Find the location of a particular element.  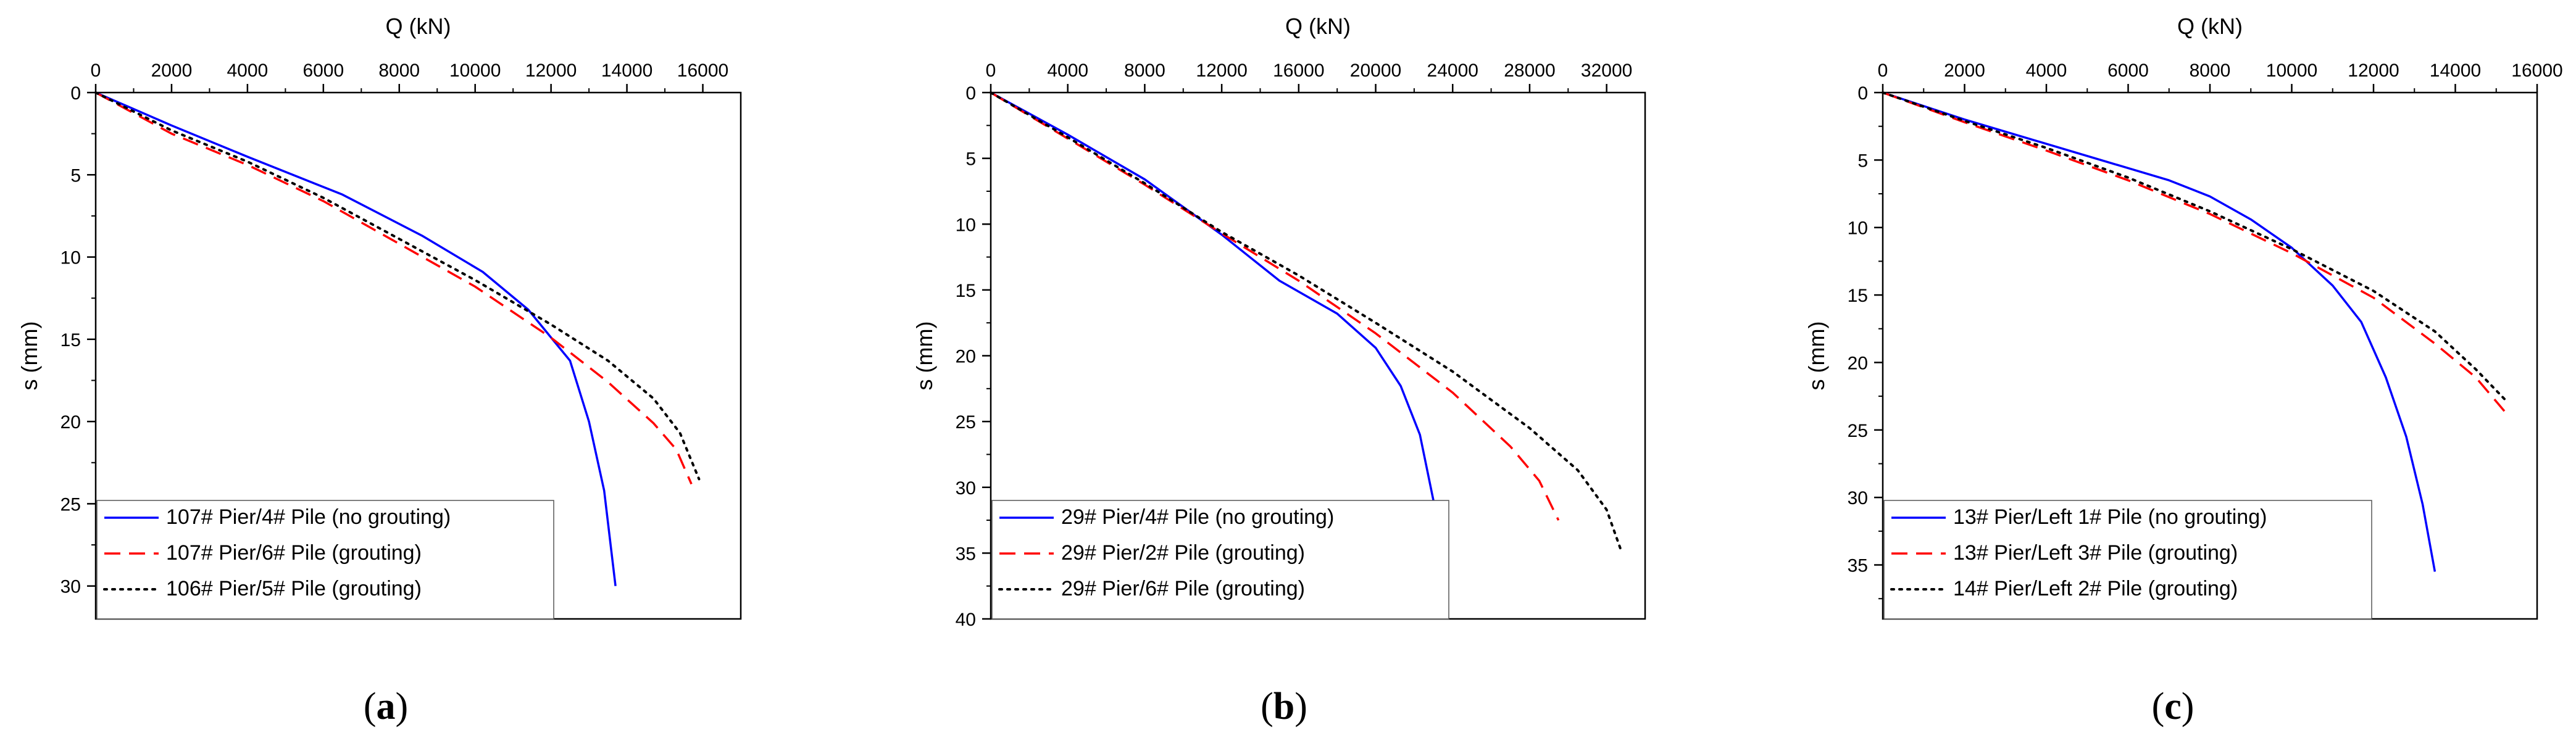

panel-label-letter: c is located at coordinates (2173, 707).